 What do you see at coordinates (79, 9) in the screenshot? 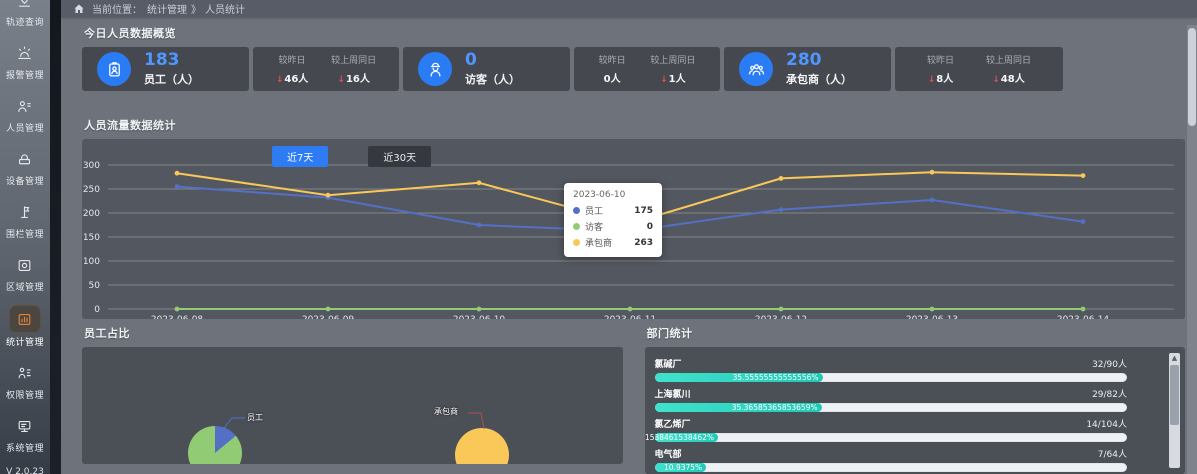
I see `home-icon` at bounding box center [79, 9].